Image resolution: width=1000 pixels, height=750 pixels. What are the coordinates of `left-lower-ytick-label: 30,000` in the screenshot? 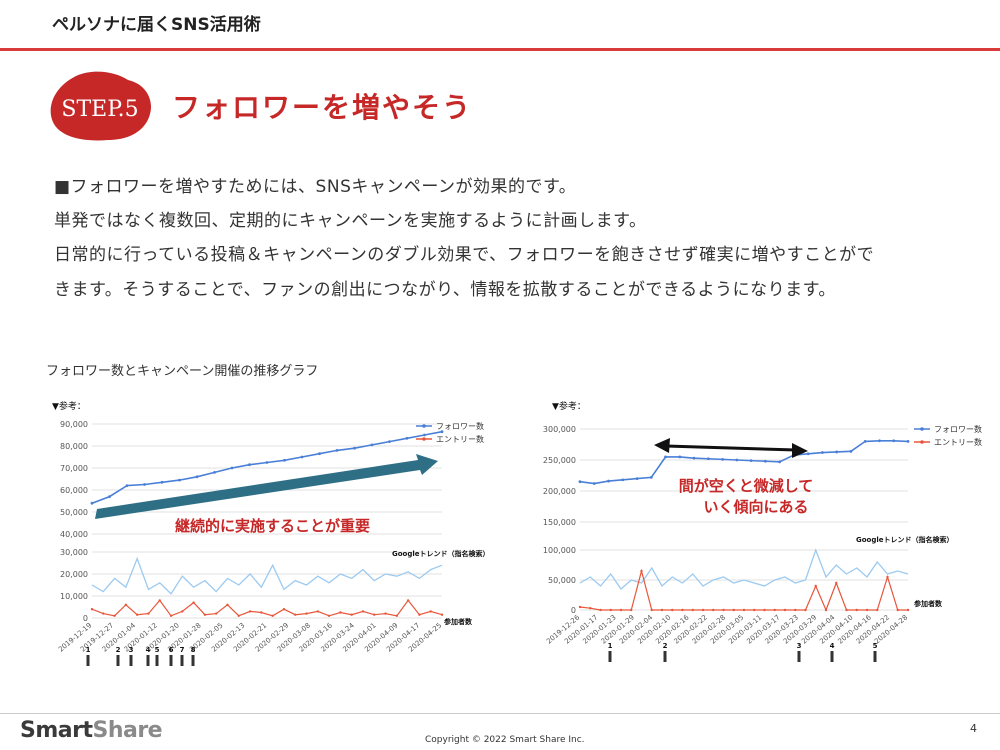 It's located at (74, 552).